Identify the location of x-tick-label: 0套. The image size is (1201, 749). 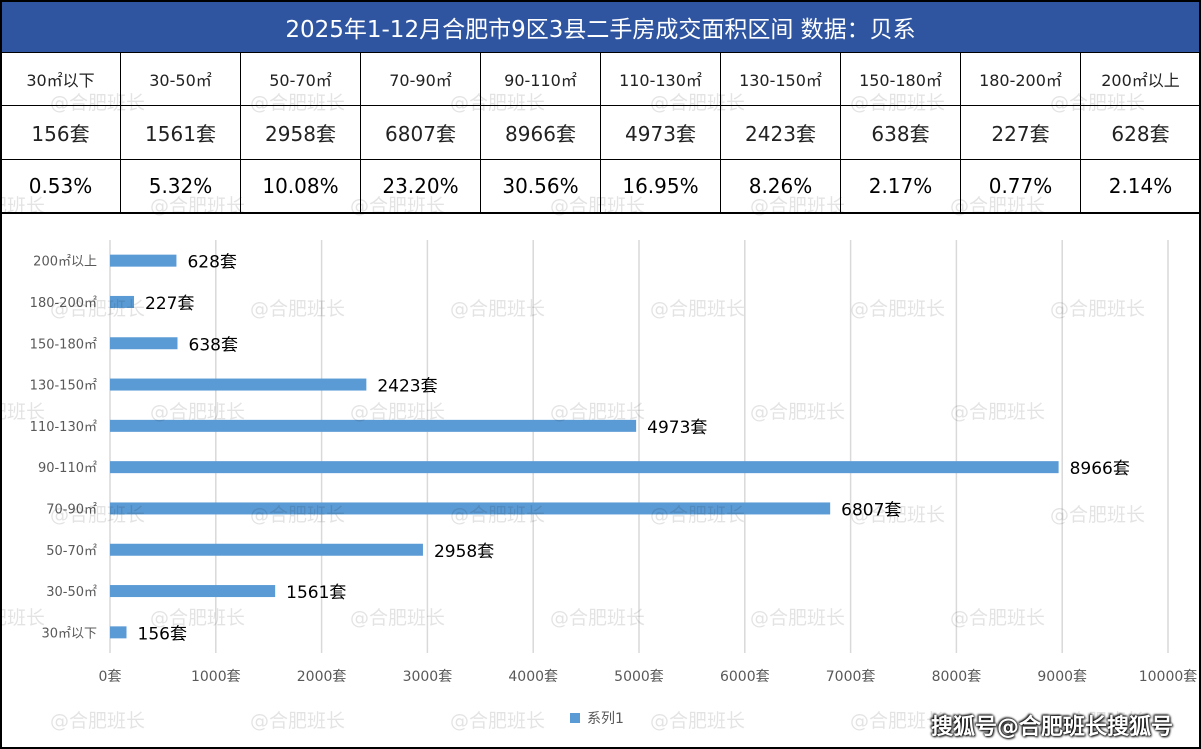
(110, 677).